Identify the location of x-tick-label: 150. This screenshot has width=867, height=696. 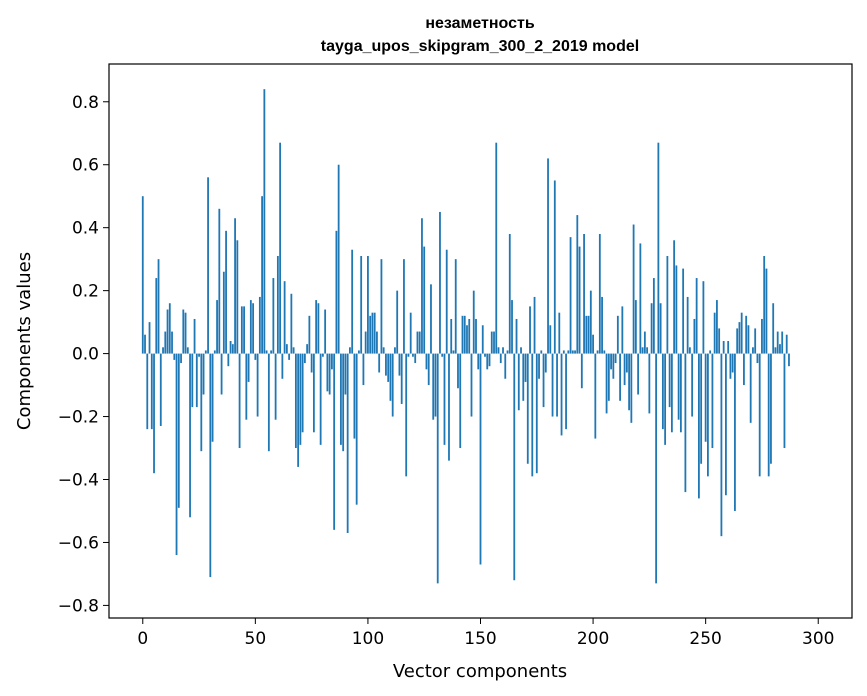
(480, 639).